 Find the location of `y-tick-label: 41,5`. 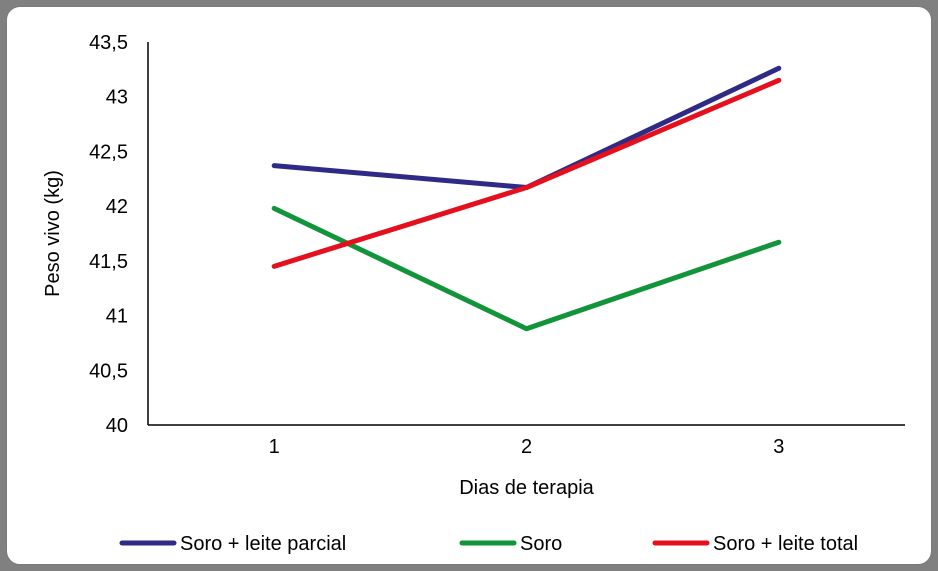

y-tick-label: 41,5 is located at coordinates (108, 262).